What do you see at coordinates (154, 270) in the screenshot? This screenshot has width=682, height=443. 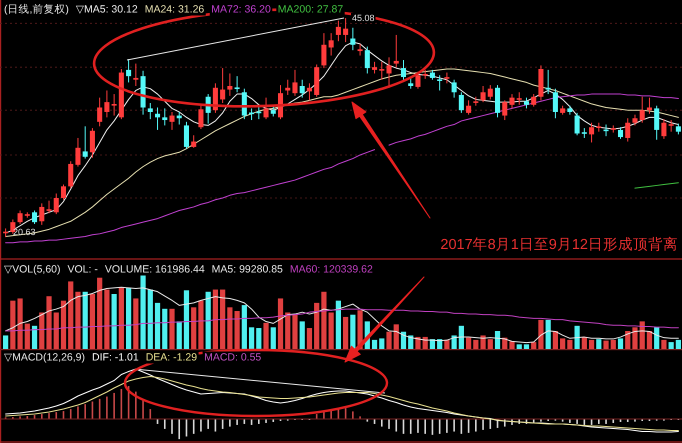 I see `series-label: VOLUME: 161986.44` at bounding box center [154, 270].